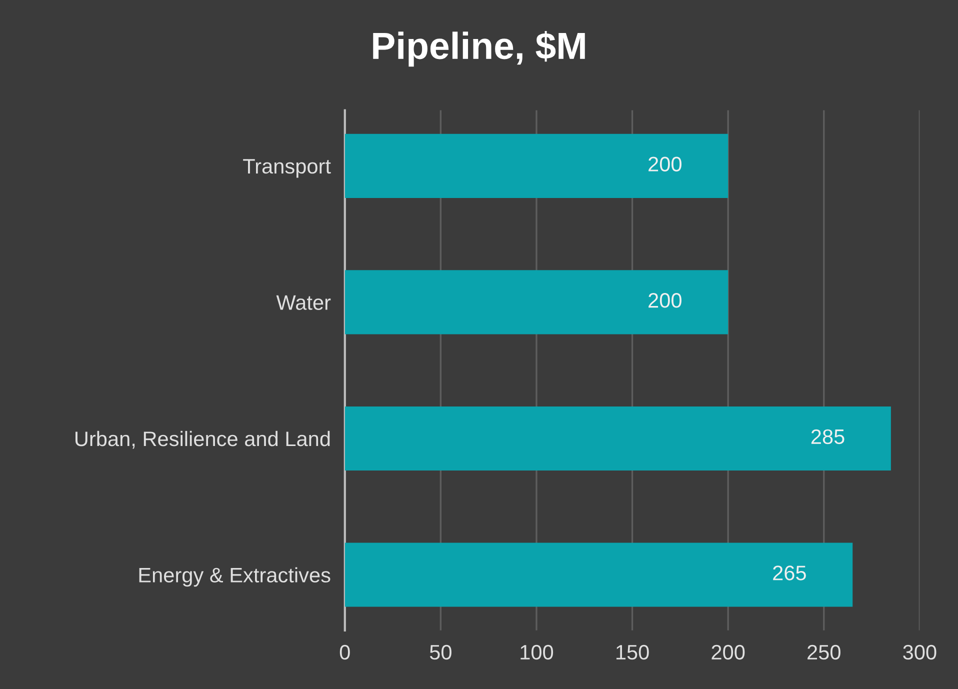  I want to click on x-tick-label: 0, so click(345, 652).